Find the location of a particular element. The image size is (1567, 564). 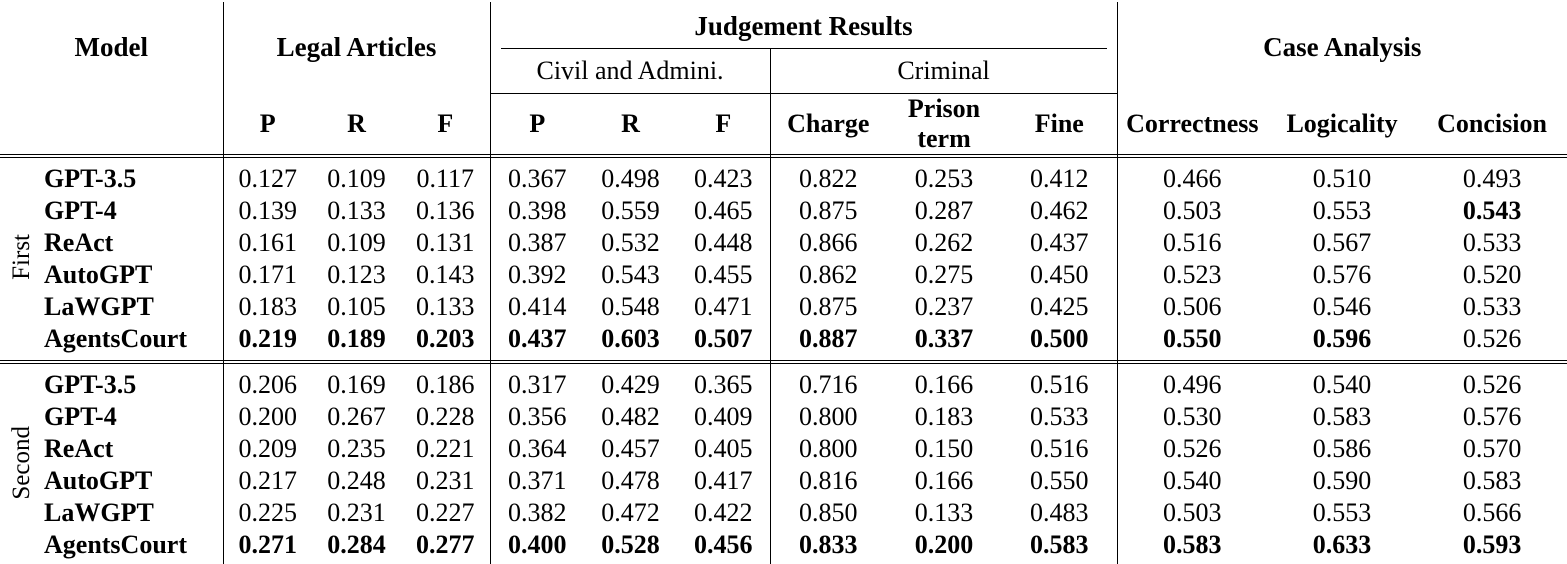

col-header-civil-r: R is located at coordinates (630, 123).